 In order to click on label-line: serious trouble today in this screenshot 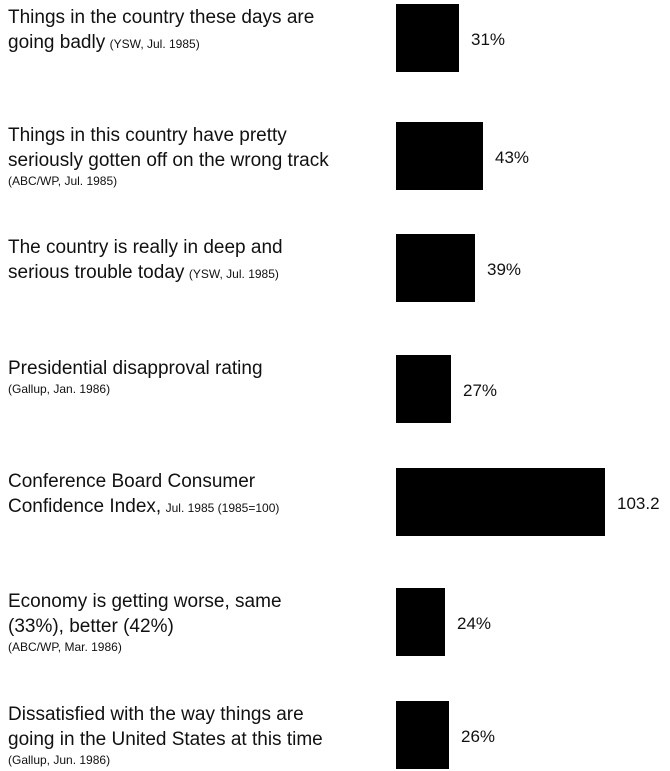, I will do `click(96, 272)`.